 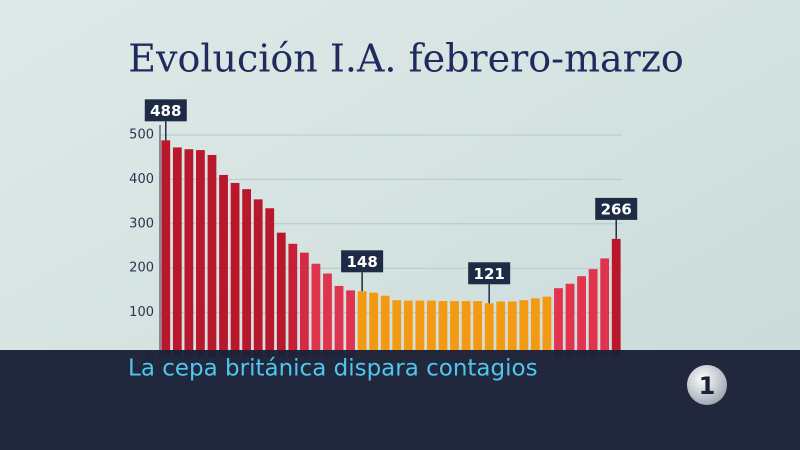 What do you see at coordinates (141, 268) in the screenshot?
I see `y-tick-label: 200` at bounding box center [141, 268].